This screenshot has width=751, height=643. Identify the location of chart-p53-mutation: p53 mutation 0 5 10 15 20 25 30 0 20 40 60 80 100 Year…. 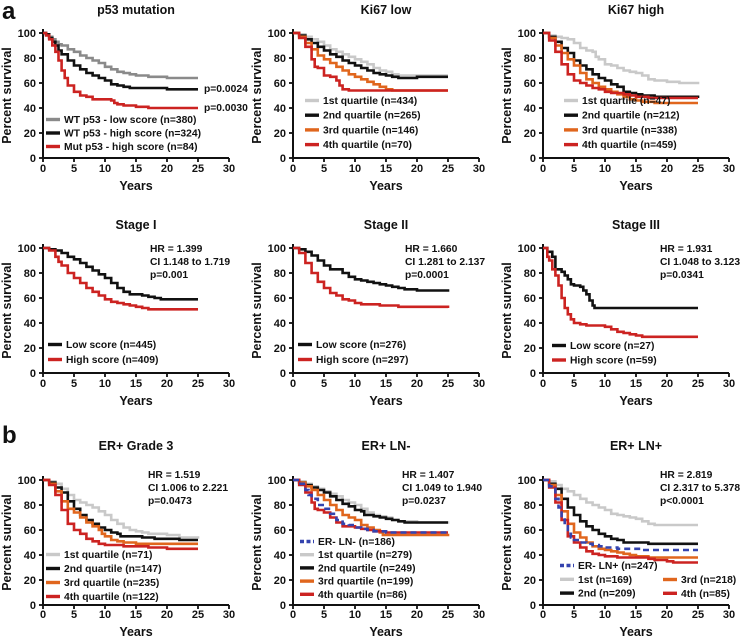
(124, 98).